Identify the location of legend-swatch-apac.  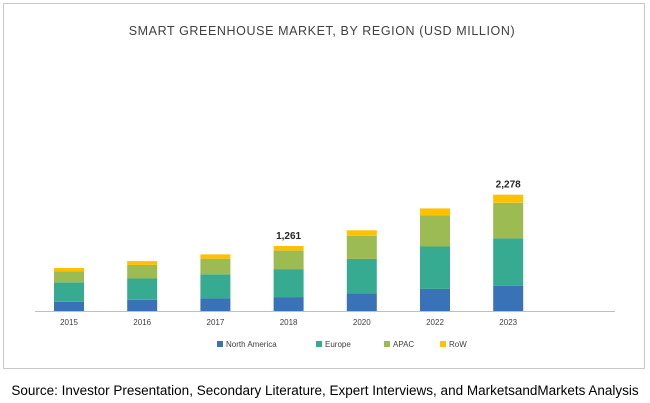
(387, 344).